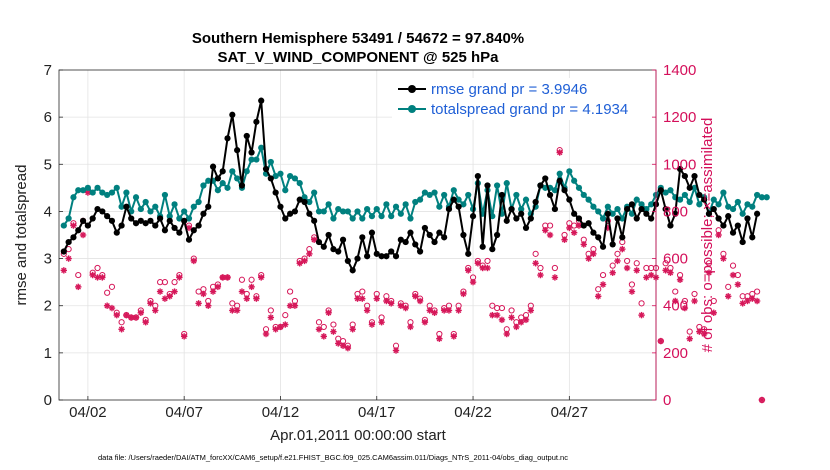  Describe the element at coordinates (570, 412) in the screenshot. I see `x-tick-label: 04/27` at that location.